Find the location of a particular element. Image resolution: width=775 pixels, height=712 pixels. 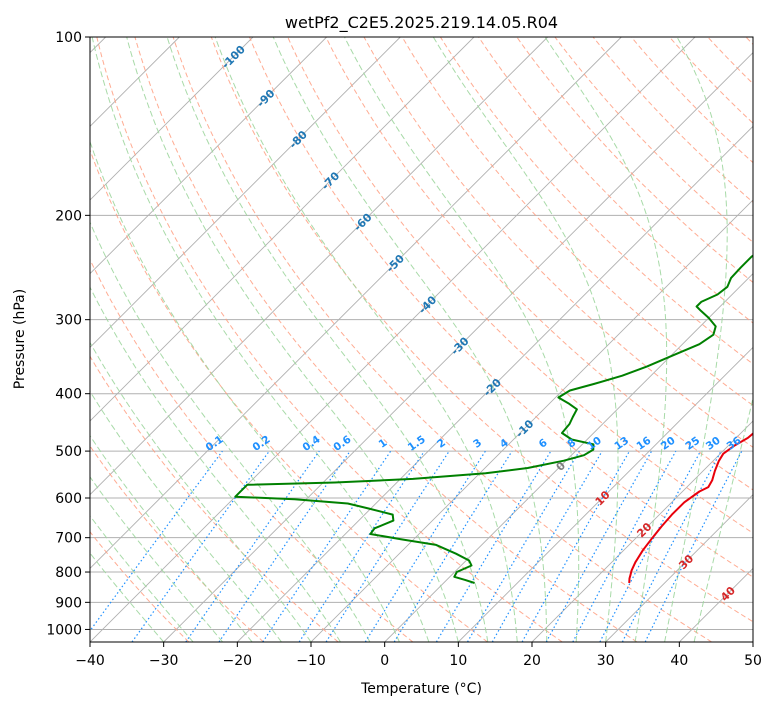

x-tick-label: 0 is located at coordinates (384, 661).